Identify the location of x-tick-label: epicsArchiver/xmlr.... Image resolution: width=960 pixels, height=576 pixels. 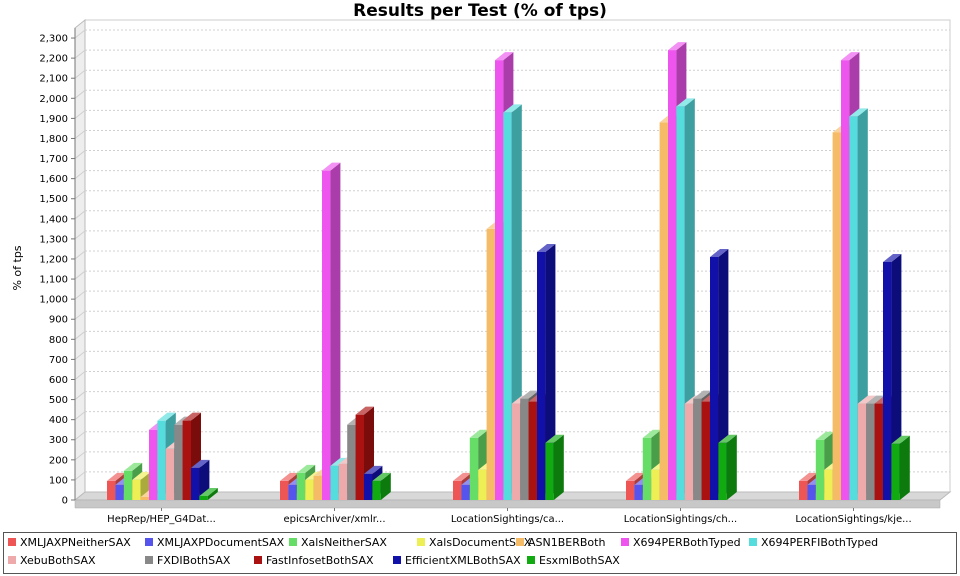
(334, 519).